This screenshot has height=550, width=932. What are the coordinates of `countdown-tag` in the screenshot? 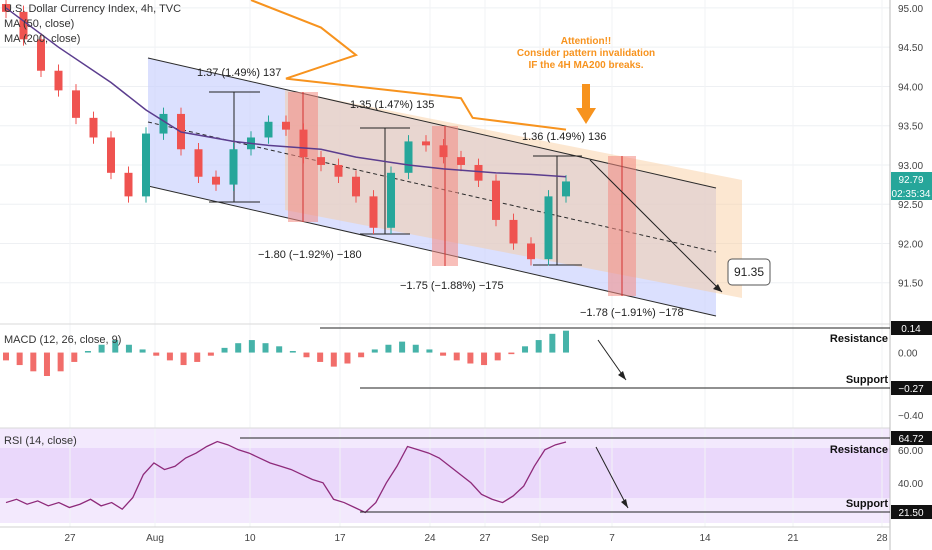 It's located at (911, 193).